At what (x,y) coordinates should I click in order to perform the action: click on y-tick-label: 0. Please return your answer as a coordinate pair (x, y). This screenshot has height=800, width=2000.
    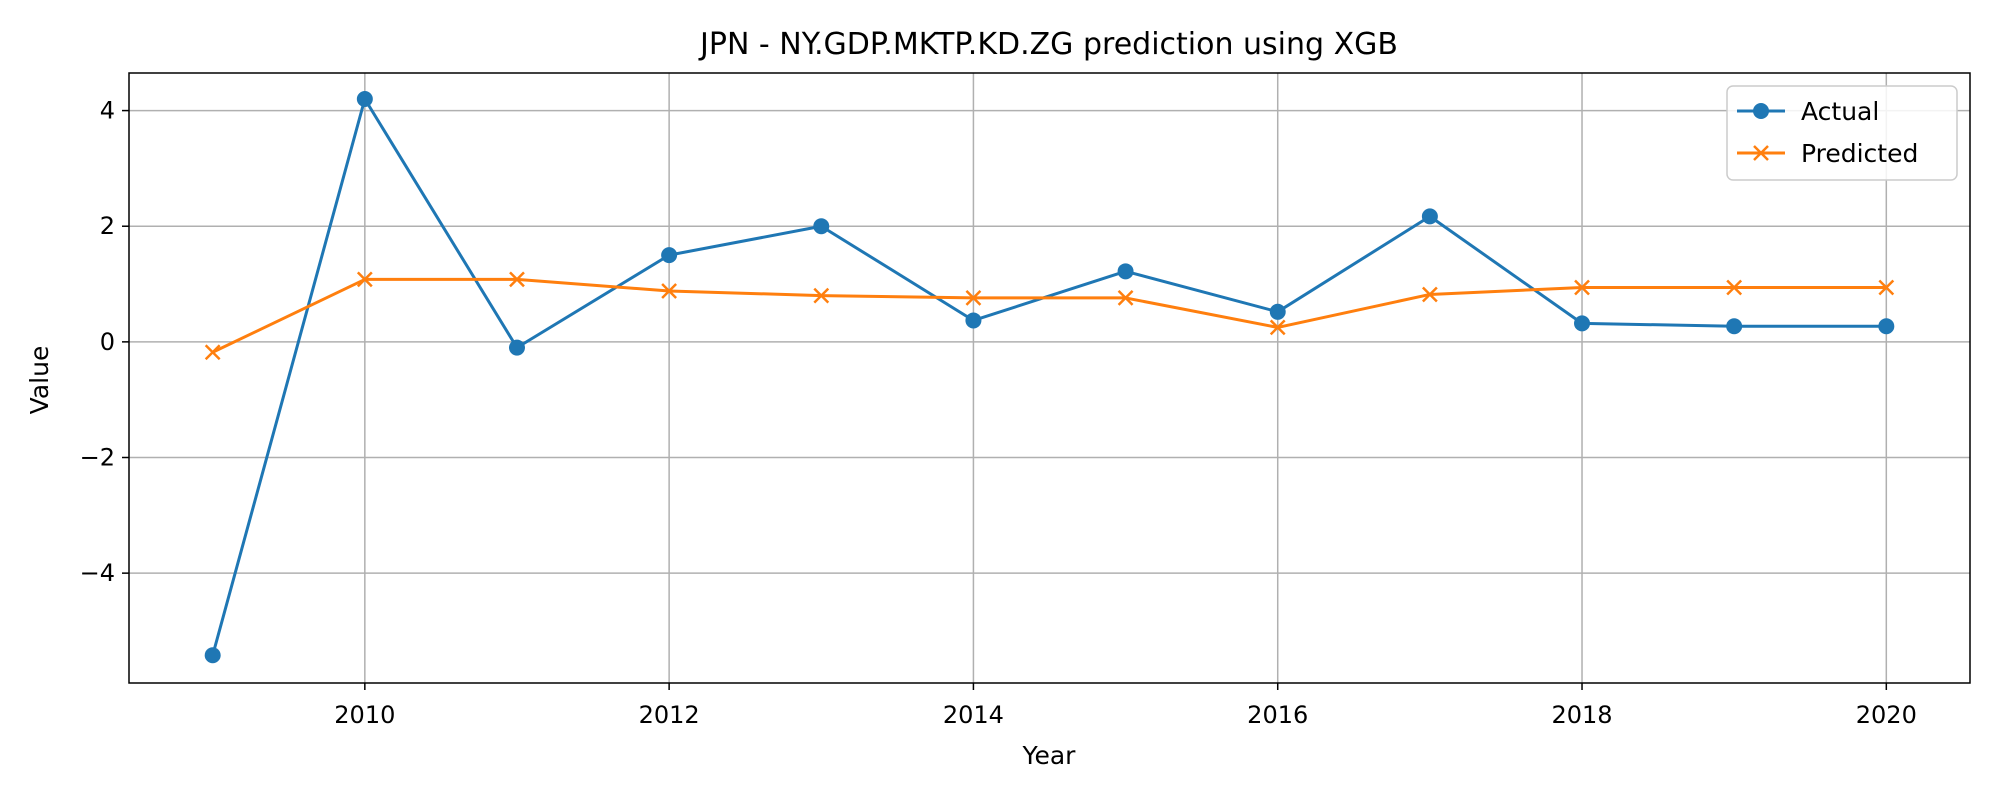
    Looking at the image, I should click on (107, 342).